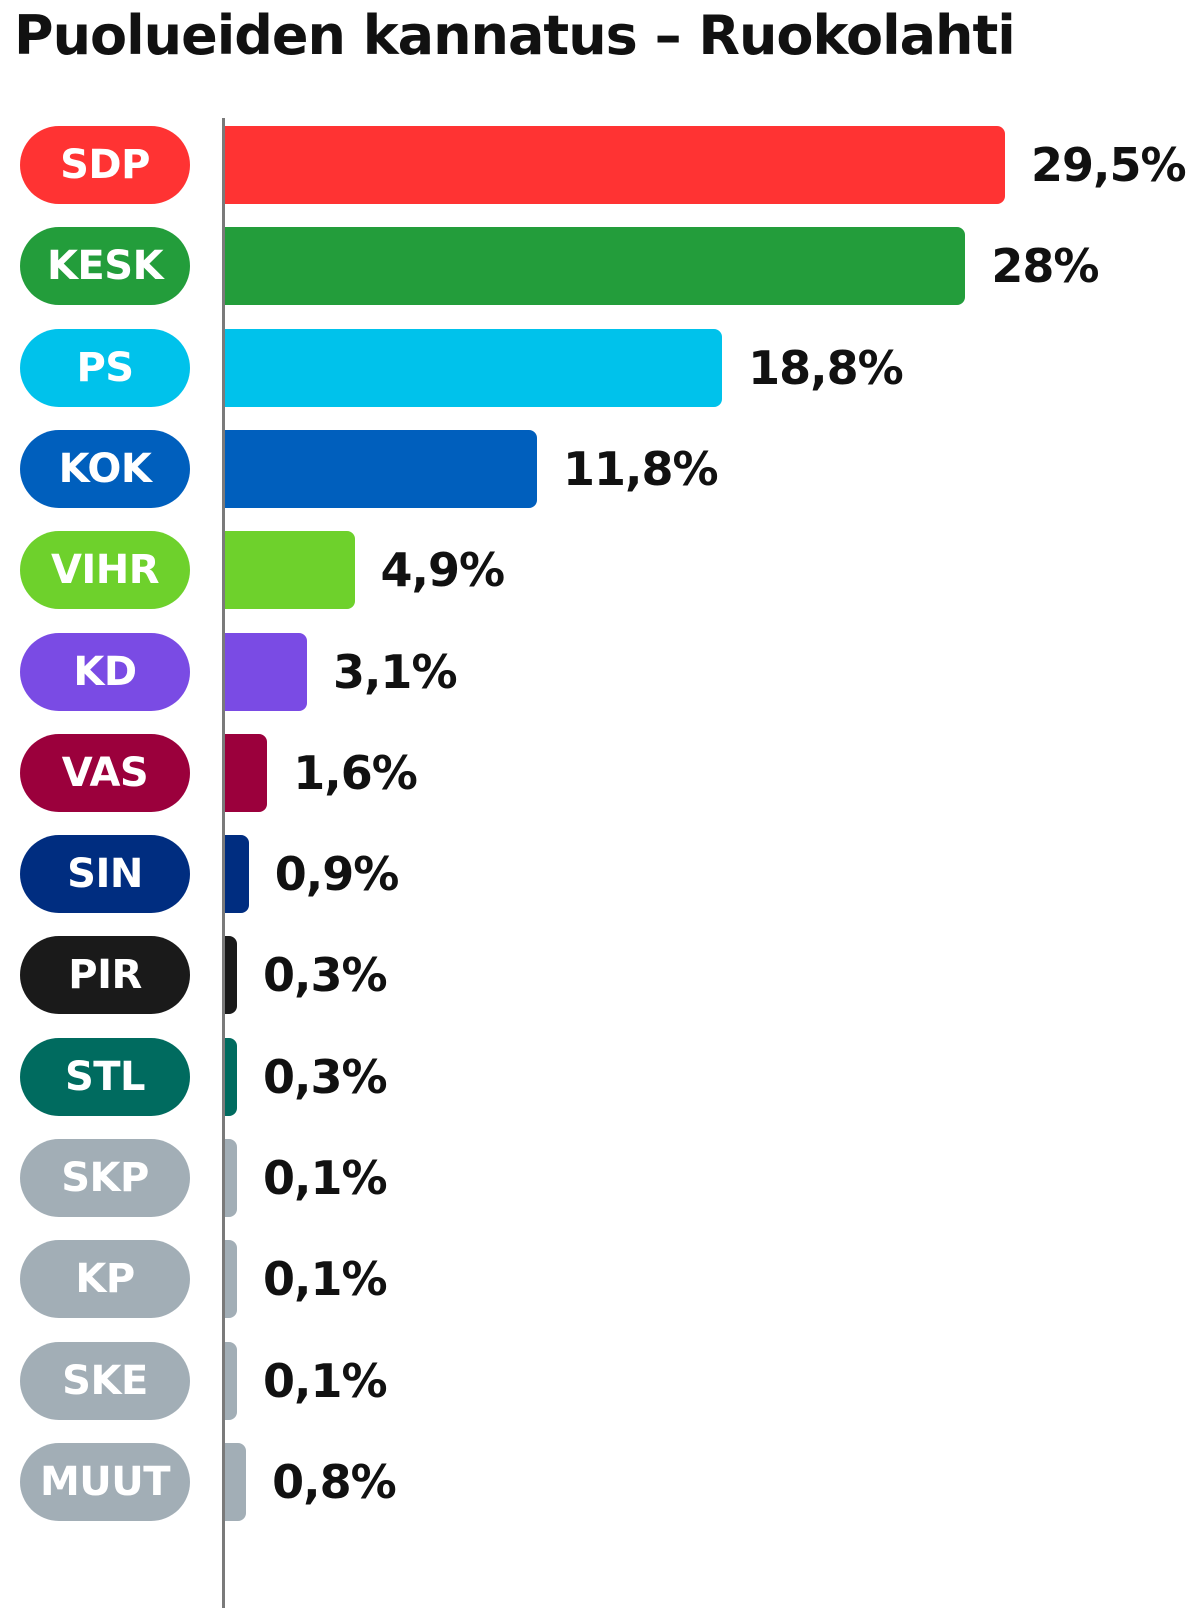 The width and height of the screenshot is (1199, 1617). Describe the element at coordinates (1045, 266) in the screenshot. I see `value-label-kesk: 28%` at that location.